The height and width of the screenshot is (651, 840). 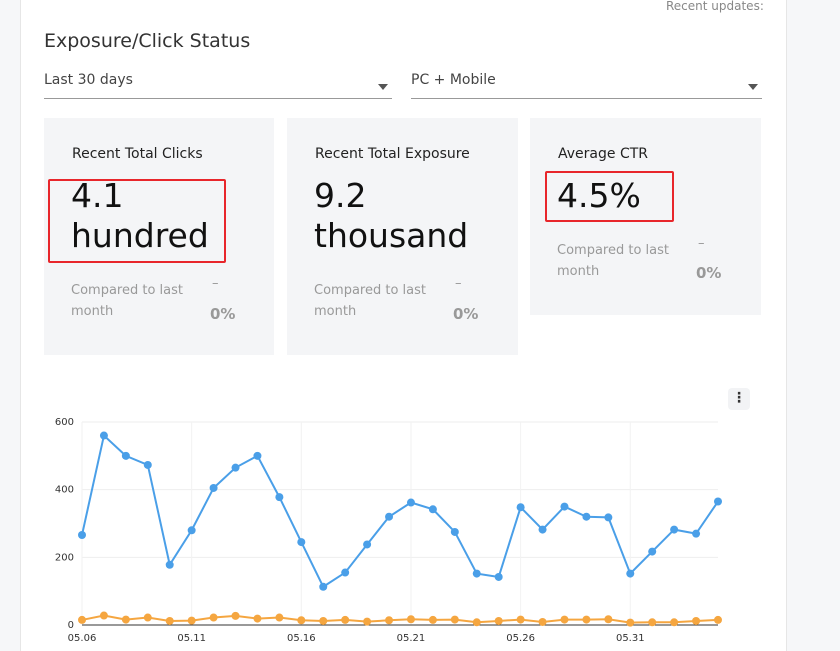 What do you see at coordinates (599, 195) in the screenshot?
I see `card-value: 4.5%` at bounding box center [599, 195].